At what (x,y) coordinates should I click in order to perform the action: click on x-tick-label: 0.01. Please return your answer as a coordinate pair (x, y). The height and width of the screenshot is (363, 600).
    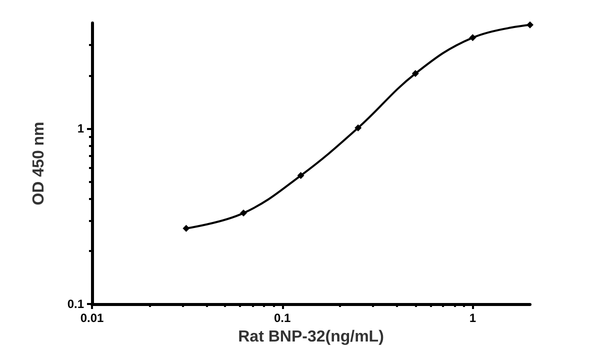
    Looking at the image, I should click on (92, 318).